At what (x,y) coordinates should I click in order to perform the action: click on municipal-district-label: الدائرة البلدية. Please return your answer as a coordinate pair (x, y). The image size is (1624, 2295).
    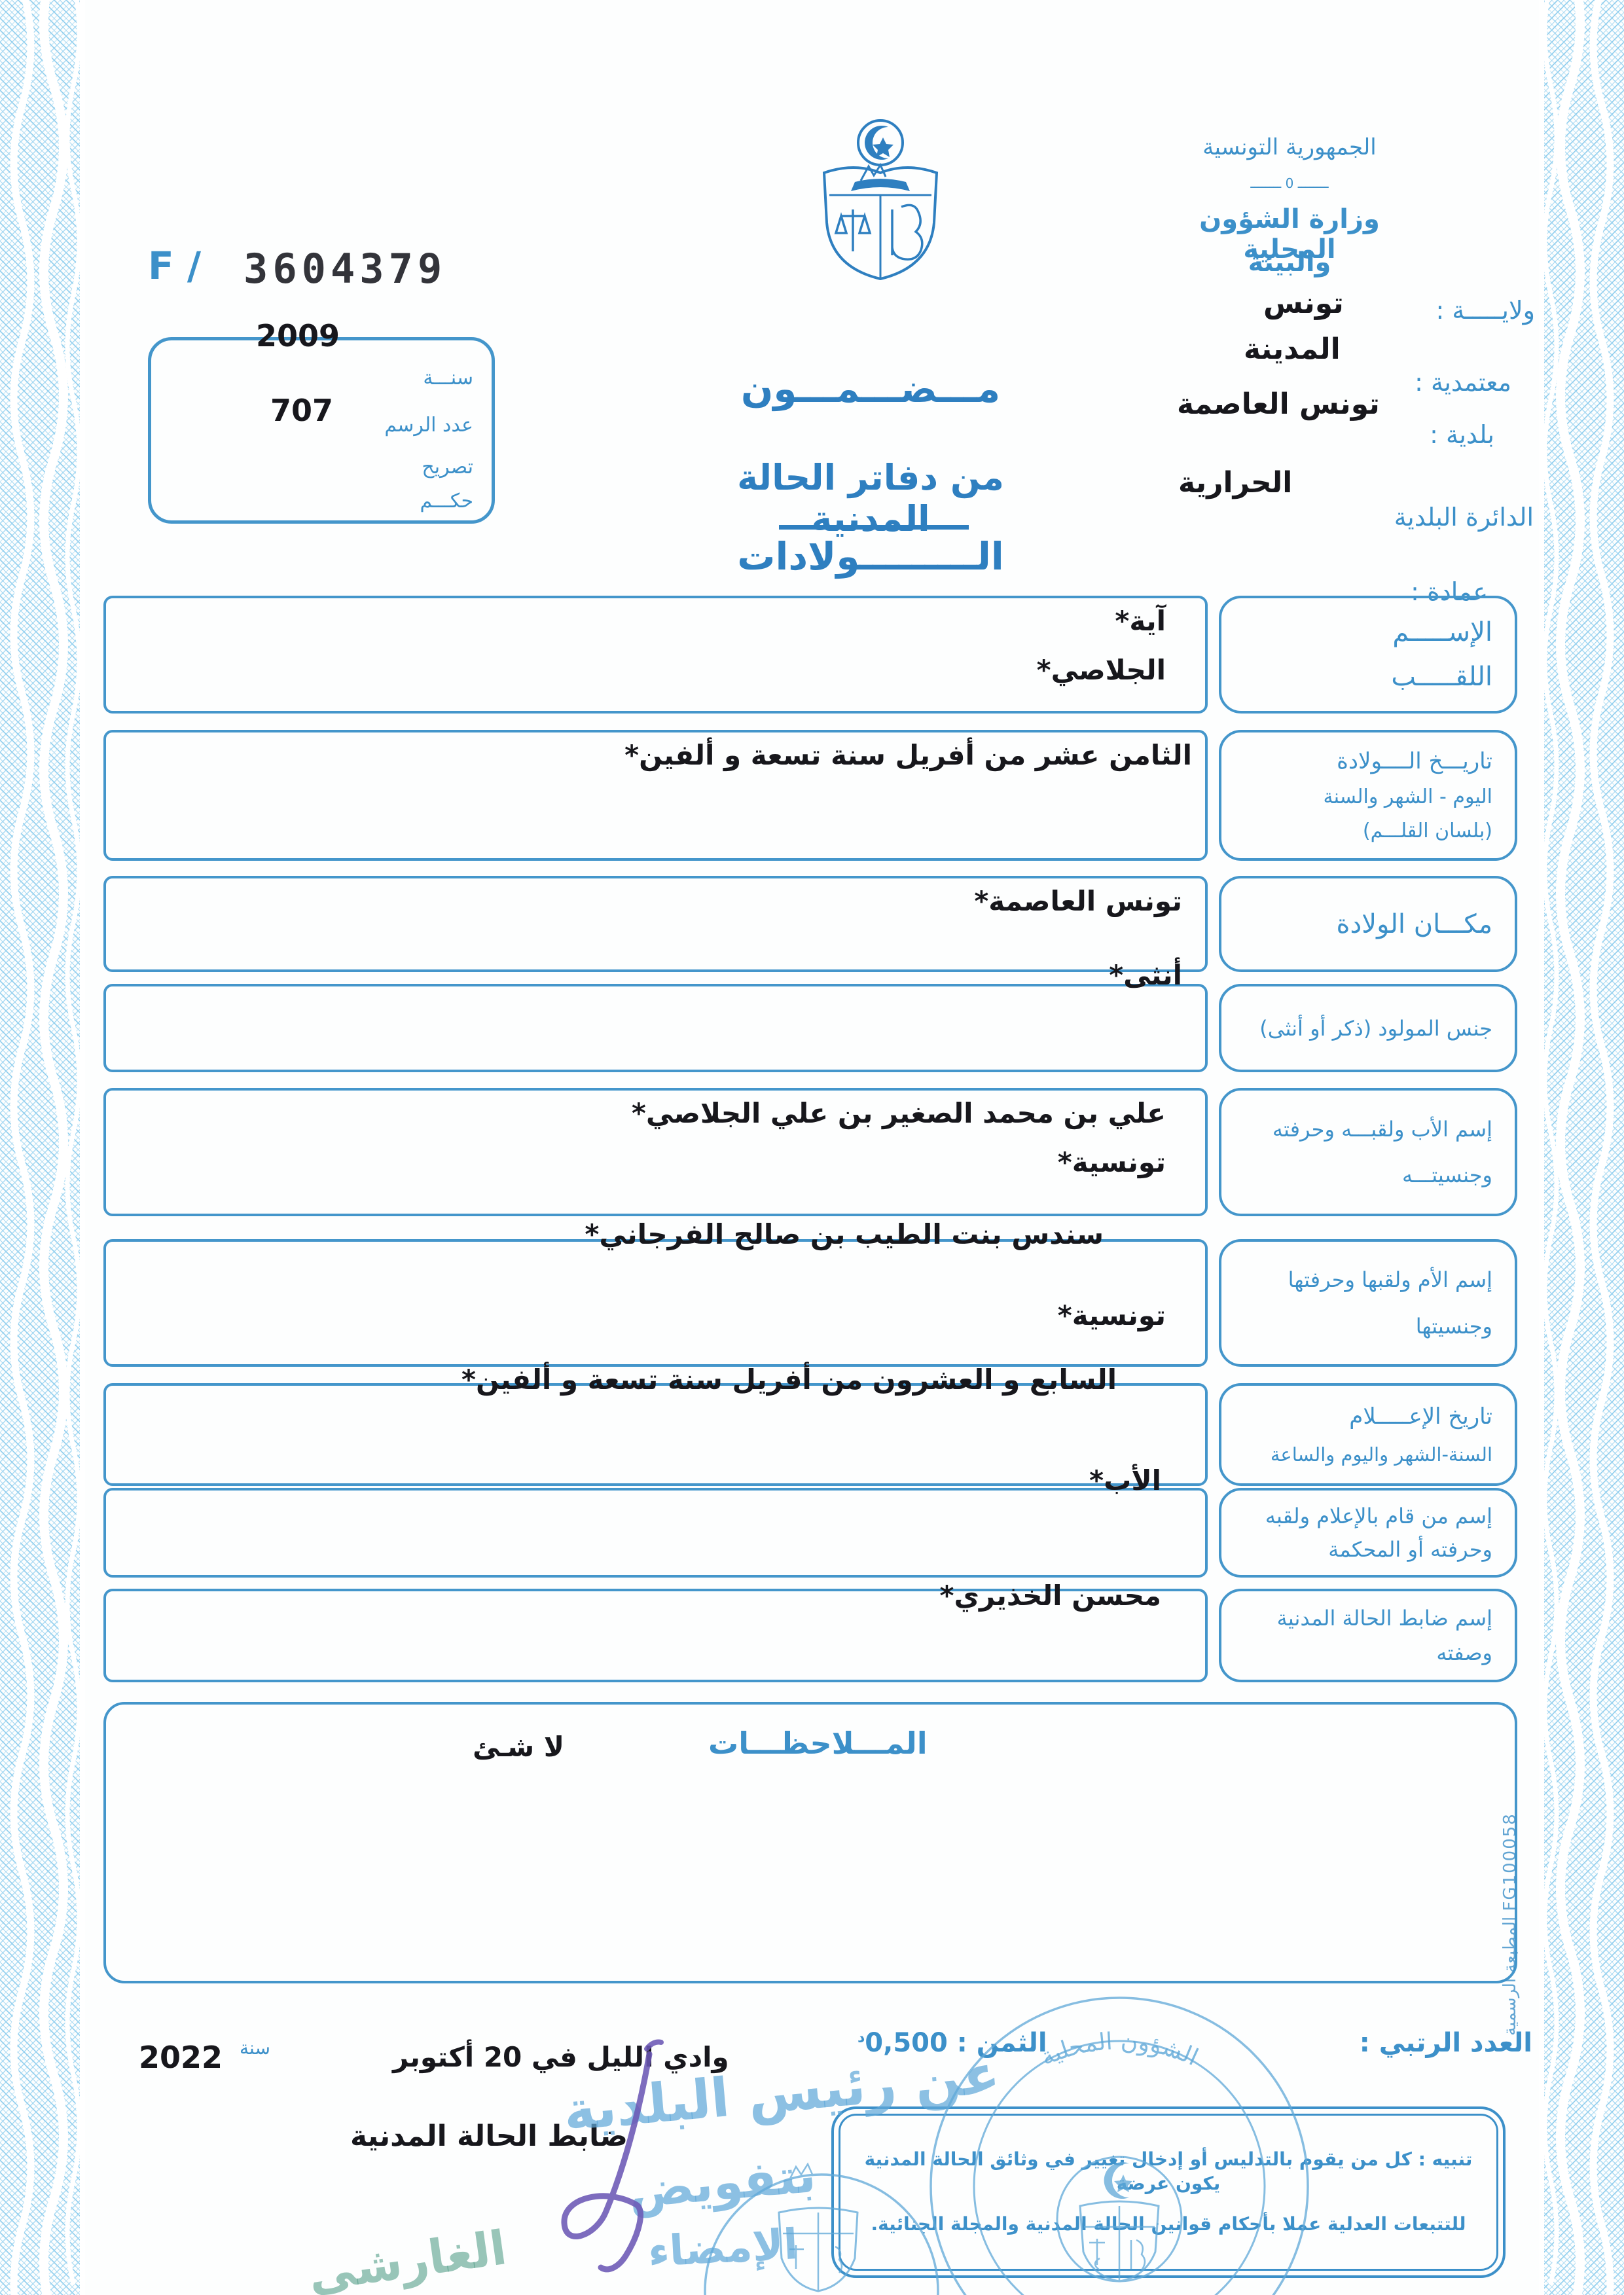
    Looking at the image, I should click on (1464, 518).